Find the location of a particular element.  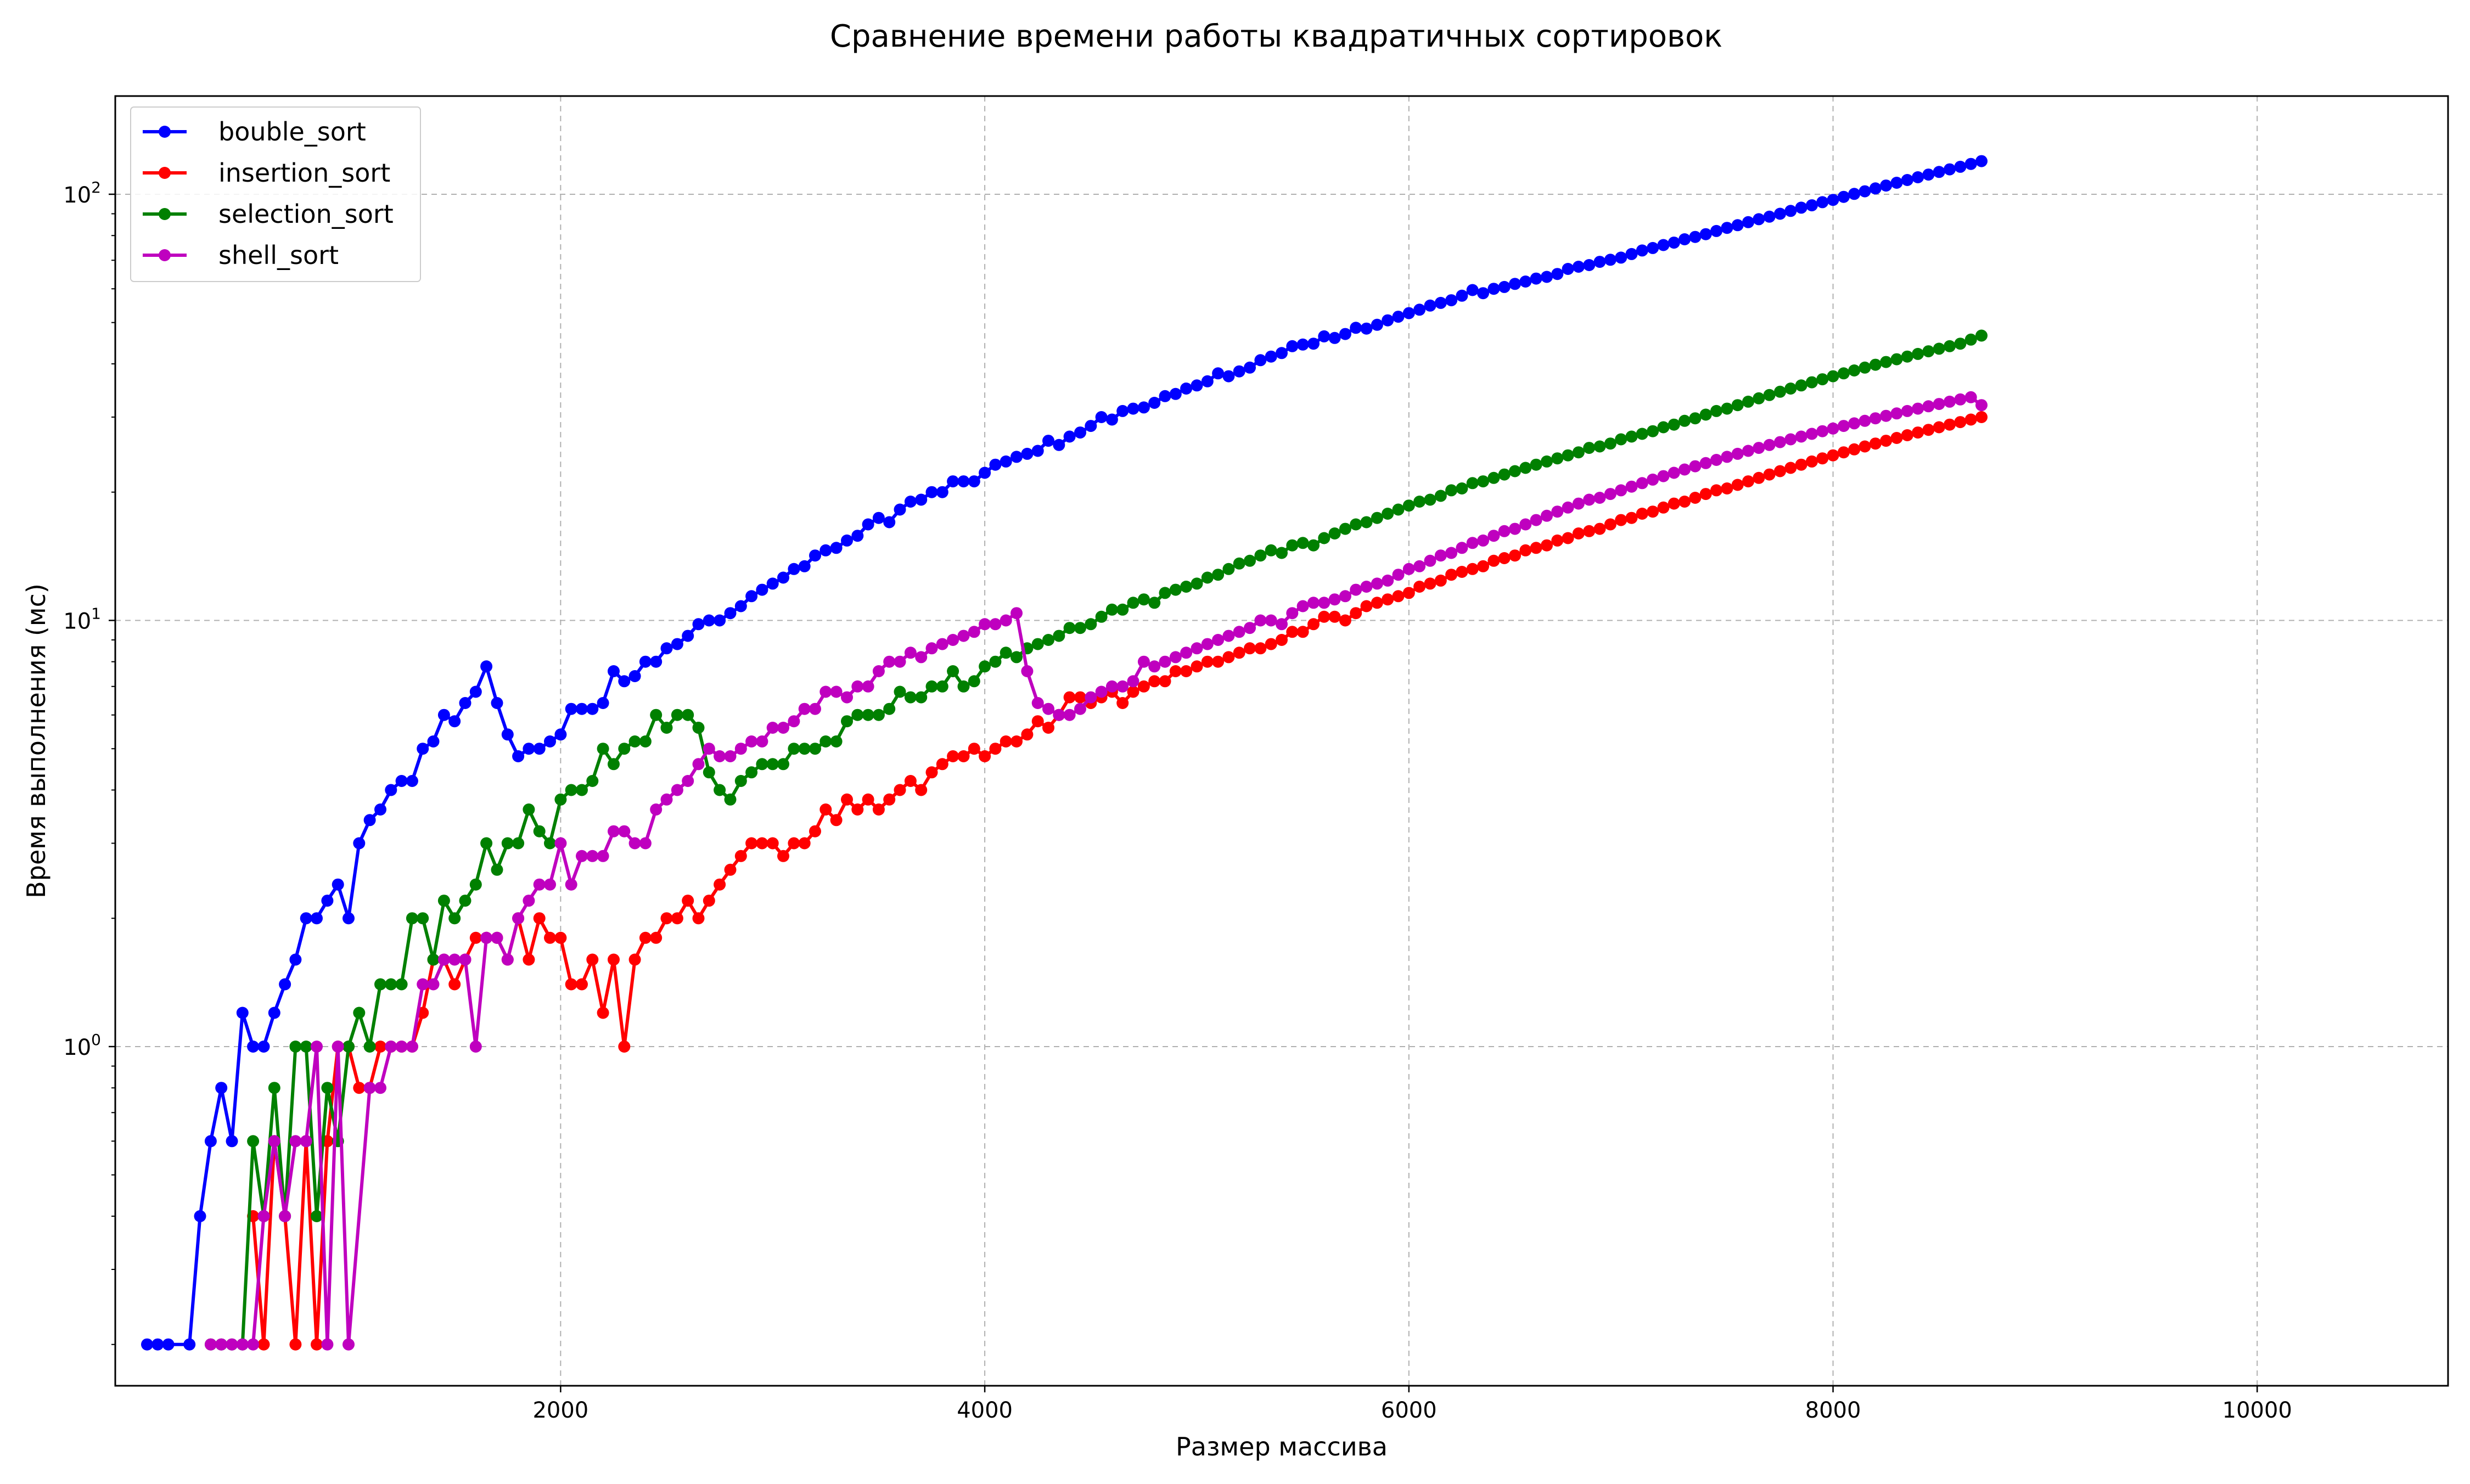

y-tick-label: 100 is located at coordinates (82, 1045).